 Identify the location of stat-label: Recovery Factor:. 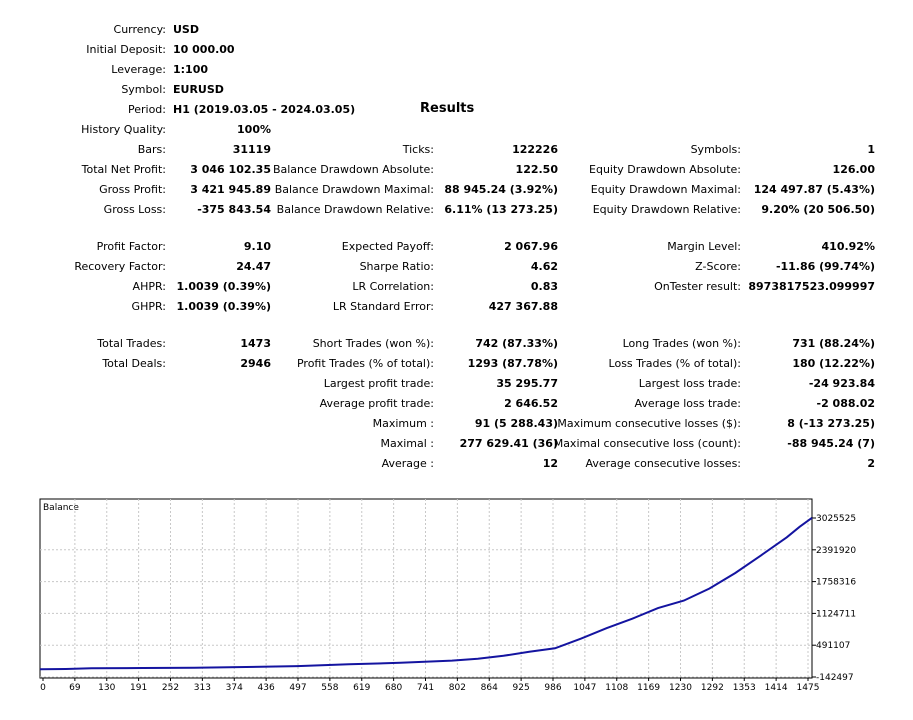
(120, 266).